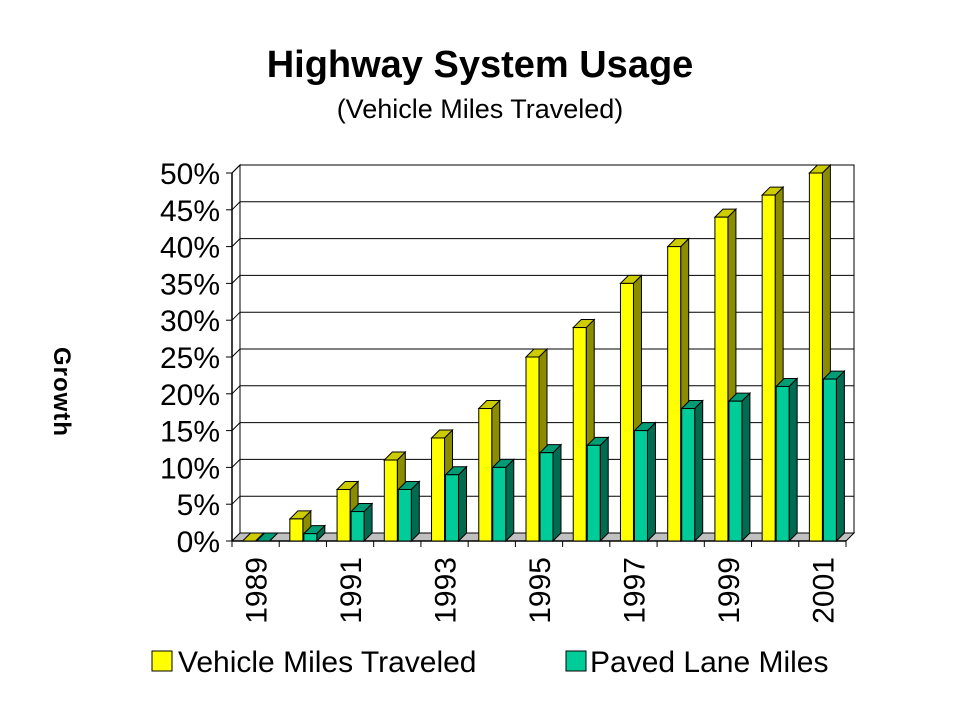 Image resolution: width=960 pixels, height=720 pixels. What do you see at coordinates (267, 537) in the screenshot?
I see `bar-paved-lane-miles-1989` at bounding box center [267, 537].